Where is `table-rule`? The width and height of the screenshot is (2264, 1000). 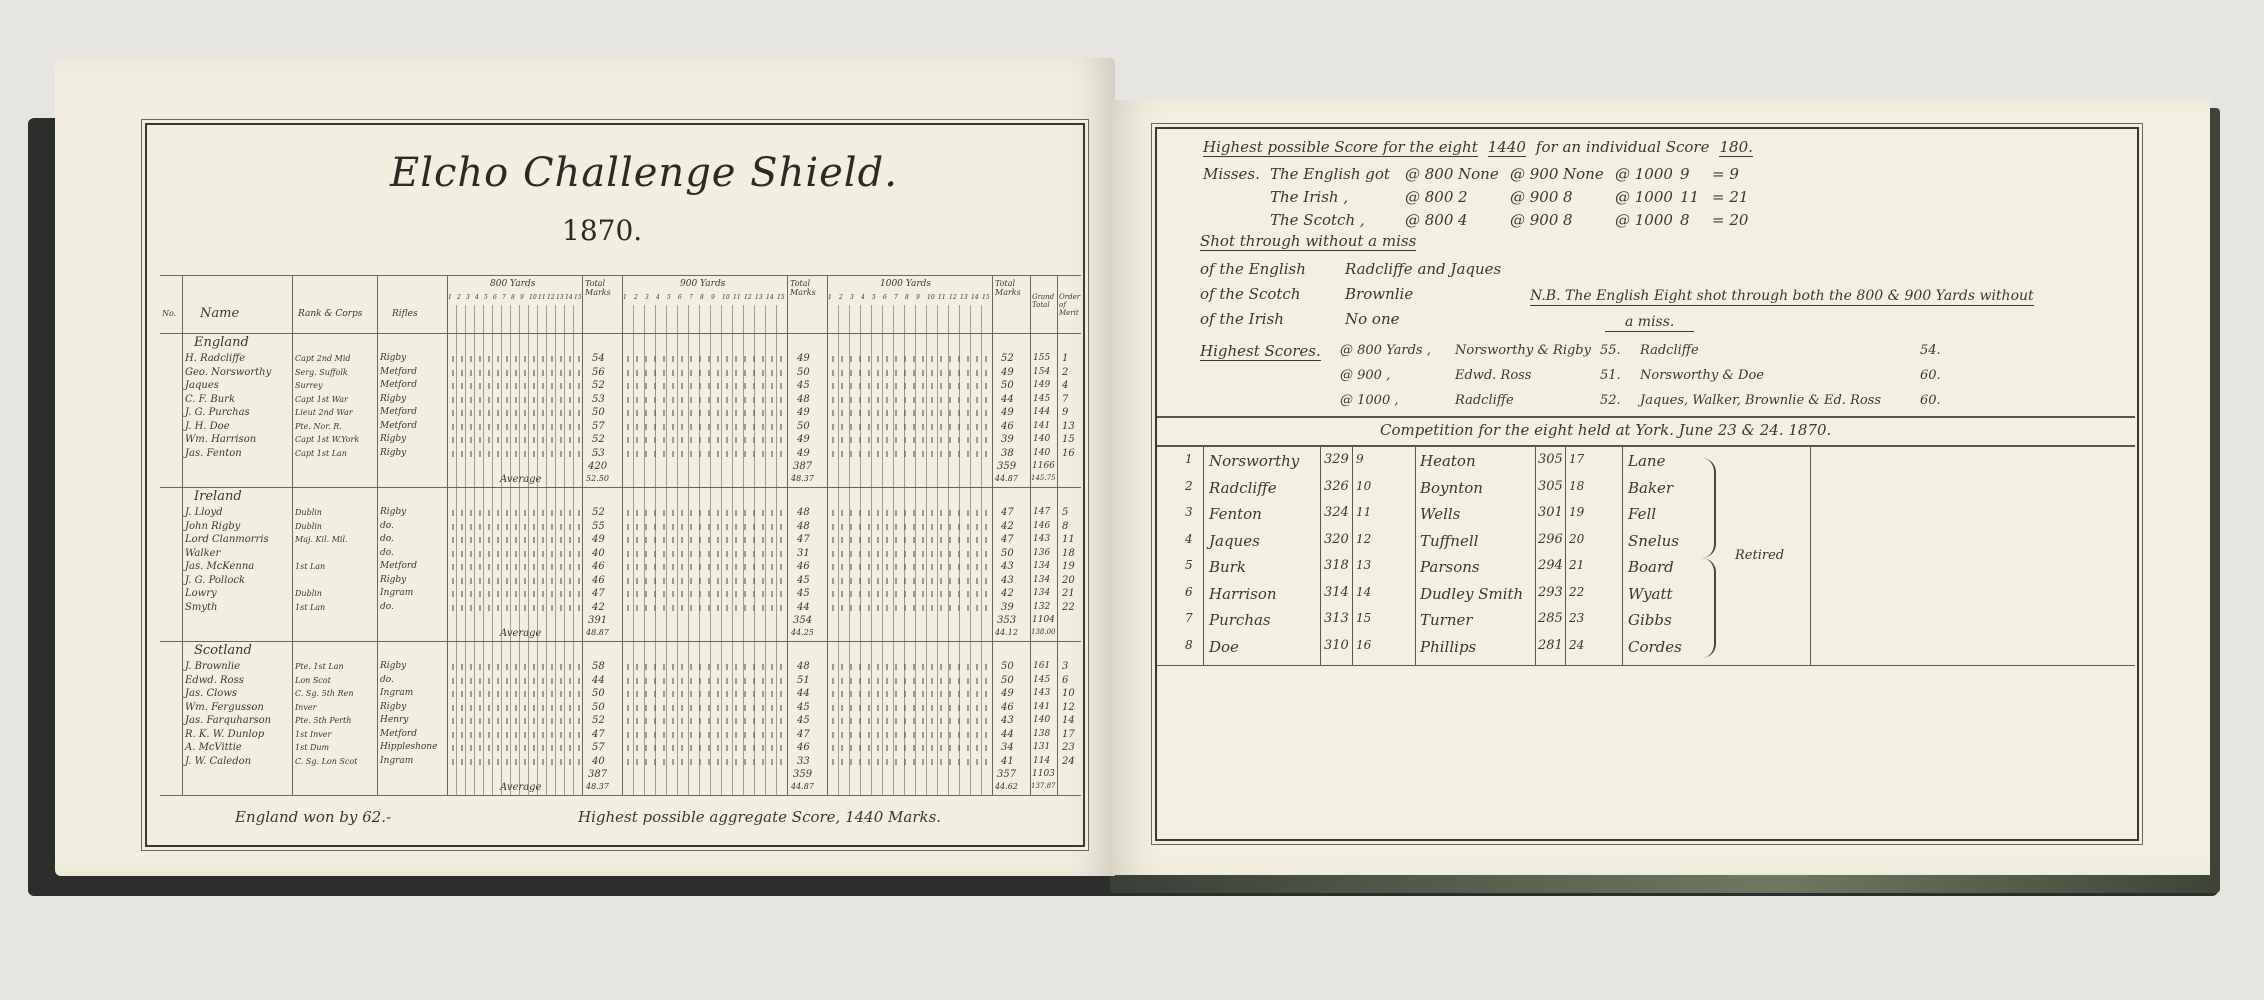 table-rule is located at coordinates (1320, 556).